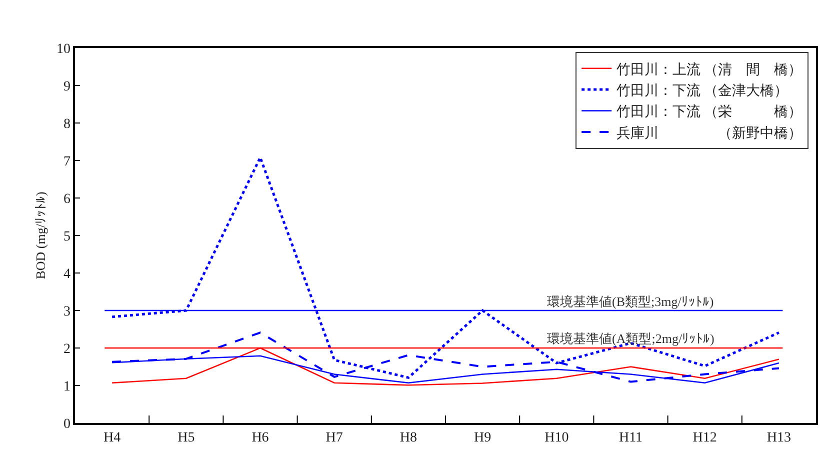  Describe the element at coordinates (40, 236) in the screenshot. I see `y-axis-title: BOD (mg/ﾘｯﾄﾙ)` at that location.